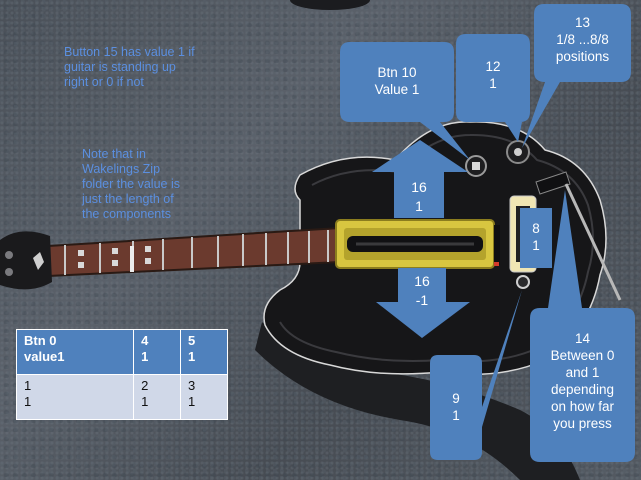 The image size is (641, 480). I want to click on fret-marker, so click(132, 259).